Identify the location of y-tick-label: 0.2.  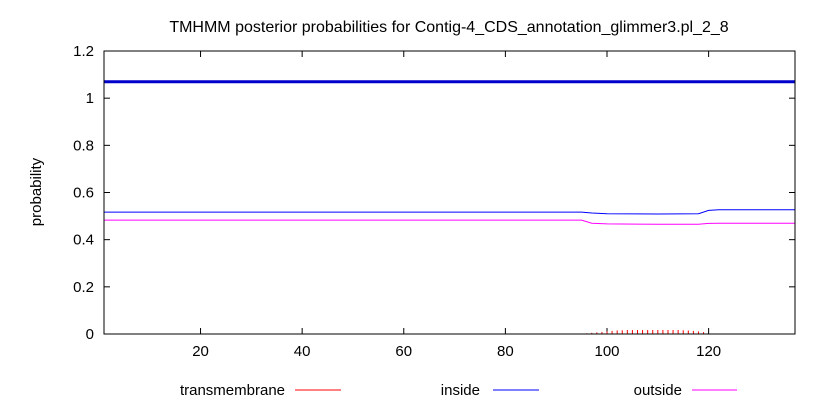
(83, 287).